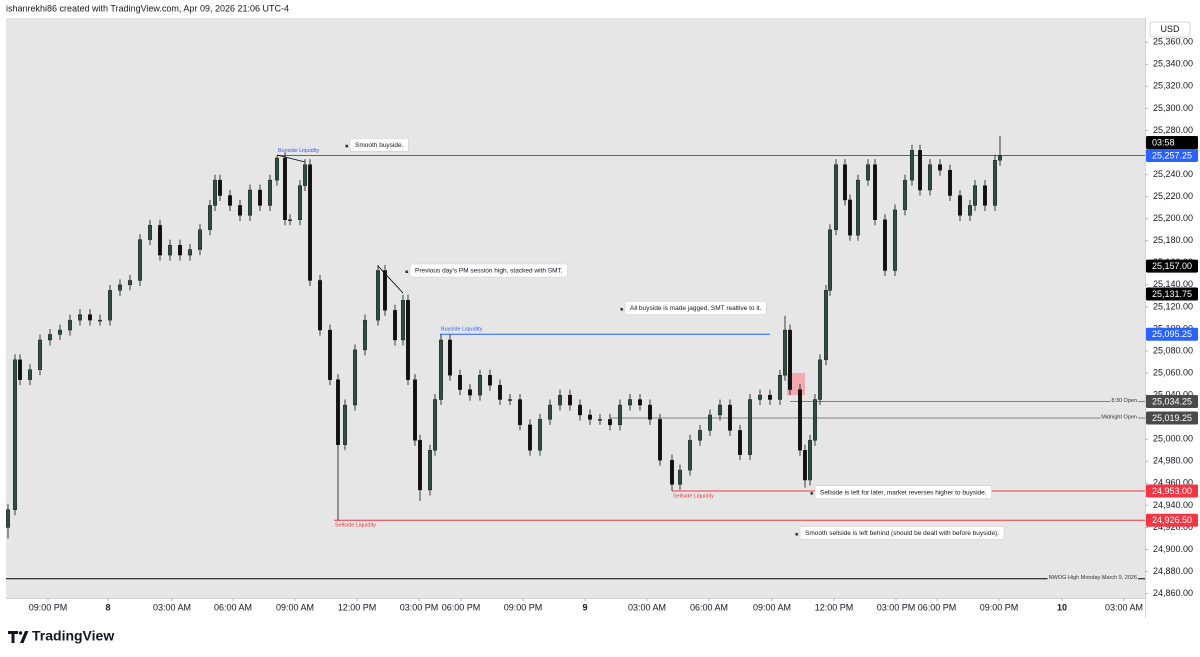  I want to click on smt-line, so click(291, 158).